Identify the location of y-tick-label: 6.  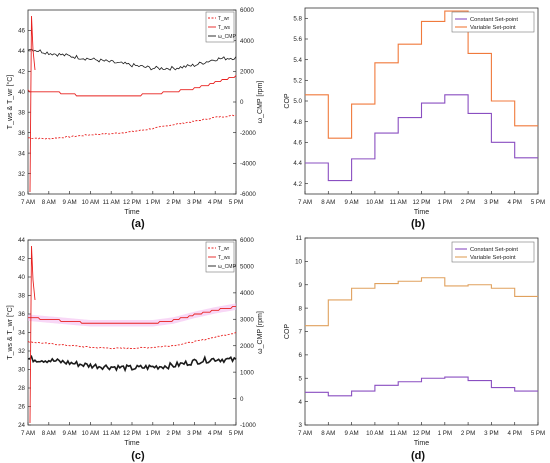
(301, 355).